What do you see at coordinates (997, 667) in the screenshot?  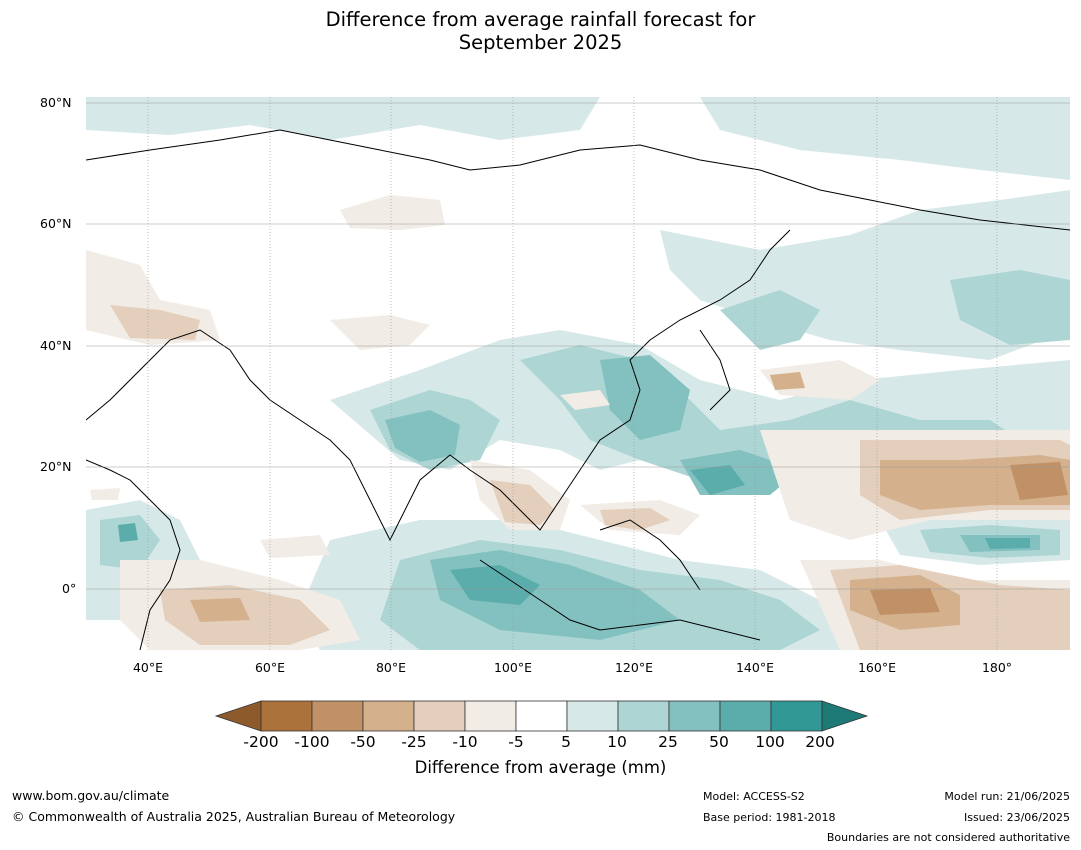 I see `lon-label-180: 180°` at bounding box center [997, 667].